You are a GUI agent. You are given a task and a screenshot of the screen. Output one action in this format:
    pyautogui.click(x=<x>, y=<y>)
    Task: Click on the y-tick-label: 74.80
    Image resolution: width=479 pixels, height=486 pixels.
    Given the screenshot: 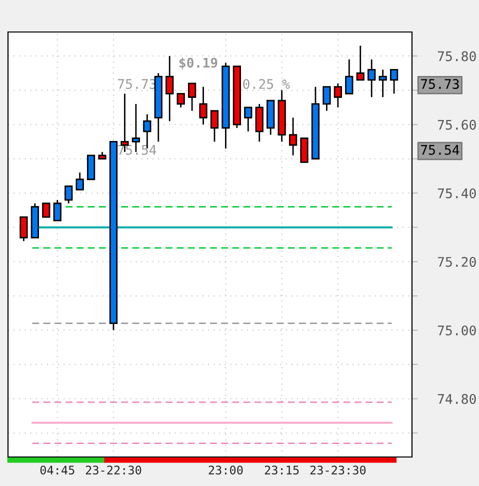 What is the action you would take?
    pyautogui.click(x=457, y=399)
    